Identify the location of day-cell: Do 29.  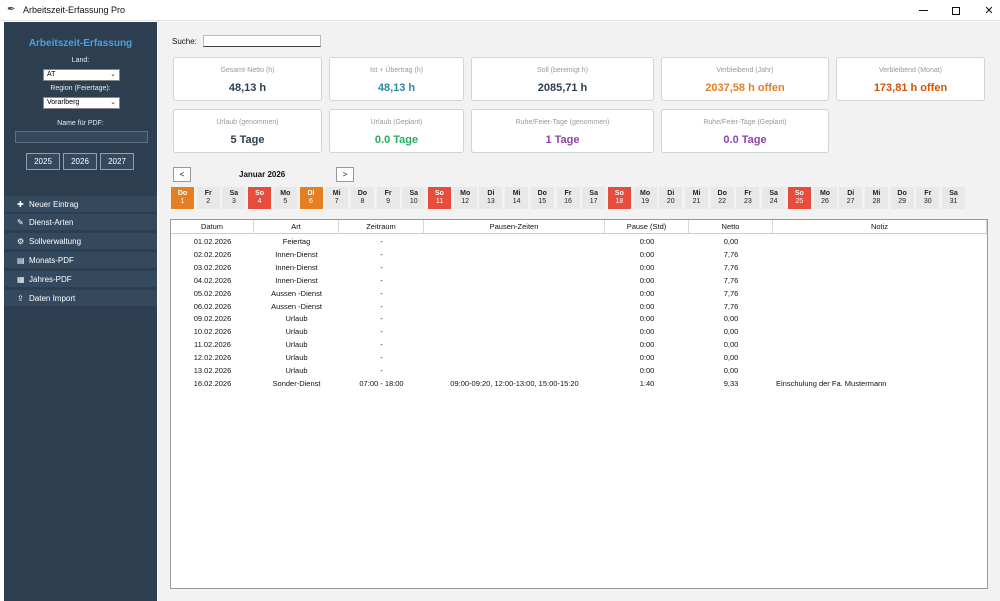
(902, 198).